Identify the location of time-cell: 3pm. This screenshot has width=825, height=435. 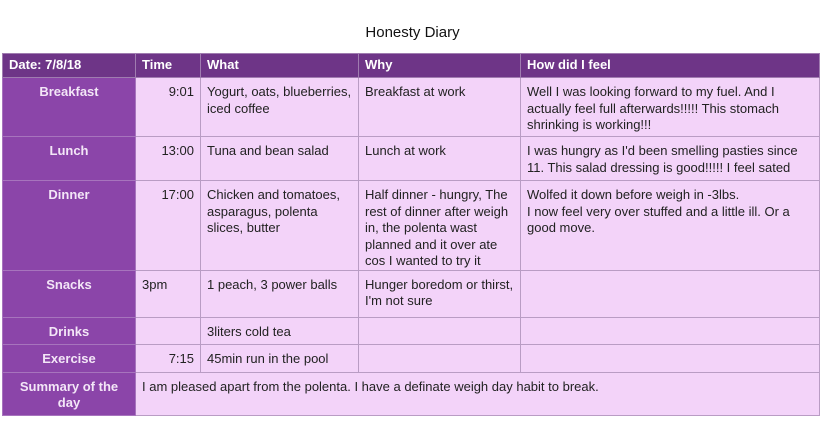
(168, 293).